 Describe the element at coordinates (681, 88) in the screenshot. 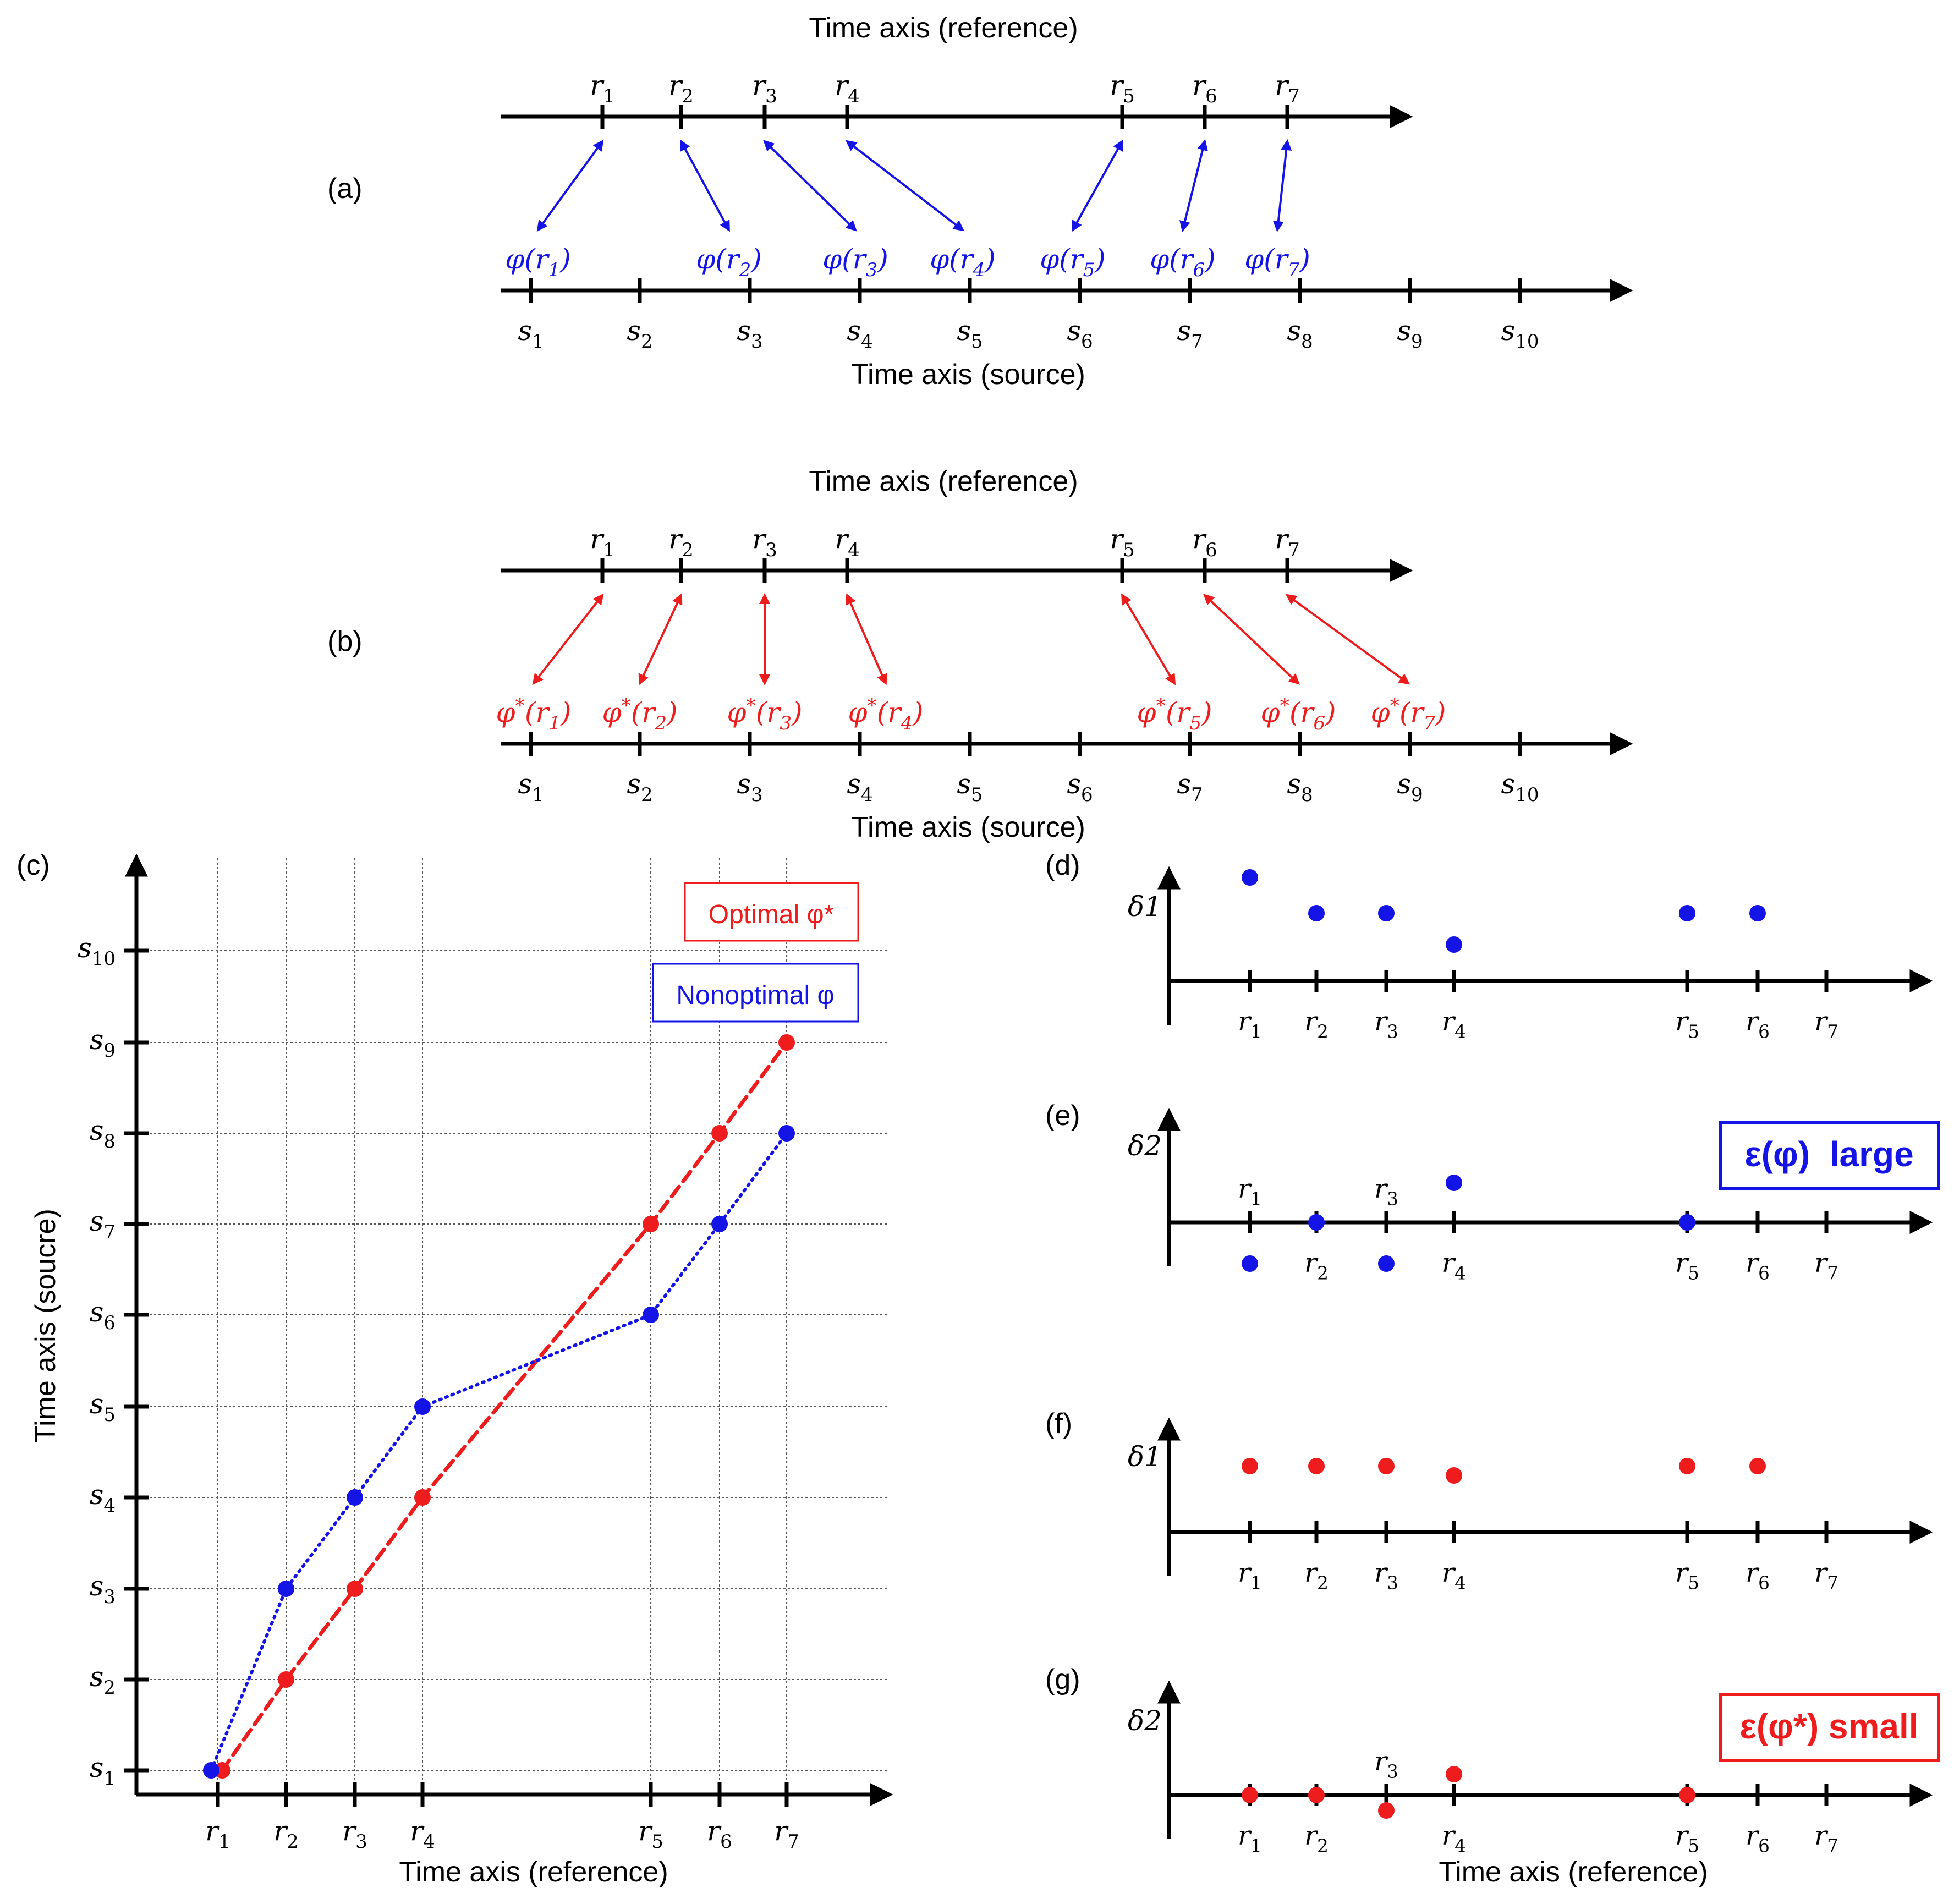

I see `a-ref-tick-label: r2` at that location.